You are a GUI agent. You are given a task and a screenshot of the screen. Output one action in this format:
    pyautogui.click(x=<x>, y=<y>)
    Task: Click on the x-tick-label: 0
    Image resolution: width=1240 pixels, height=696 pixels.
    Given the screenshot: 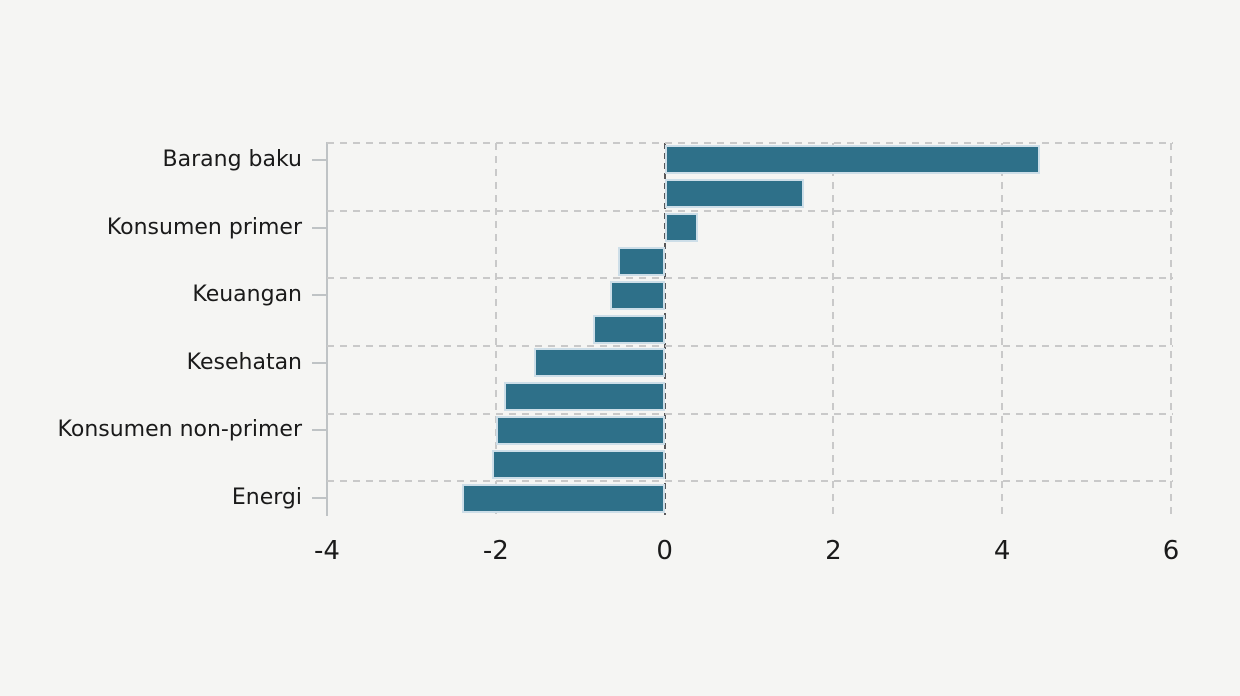 What is the action you would take?
    pyautogui.click(x=664, y=551)
    